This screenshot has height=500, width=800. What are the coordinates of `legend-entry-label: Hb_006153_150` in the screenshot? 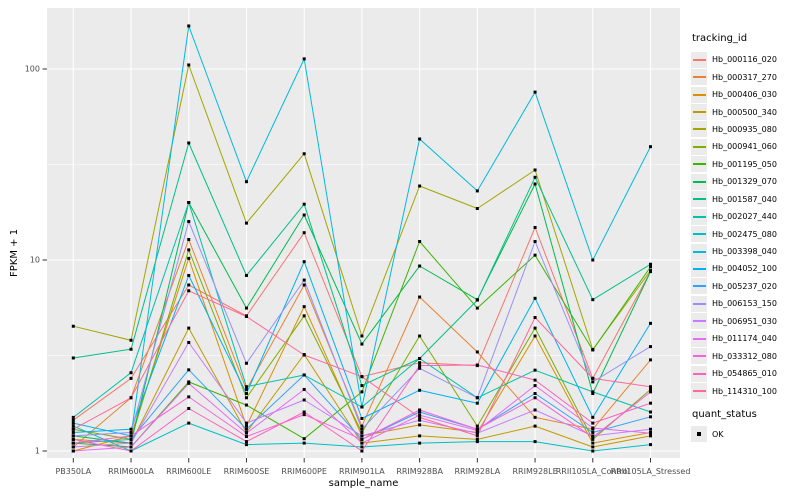 It's located at (744, 304).